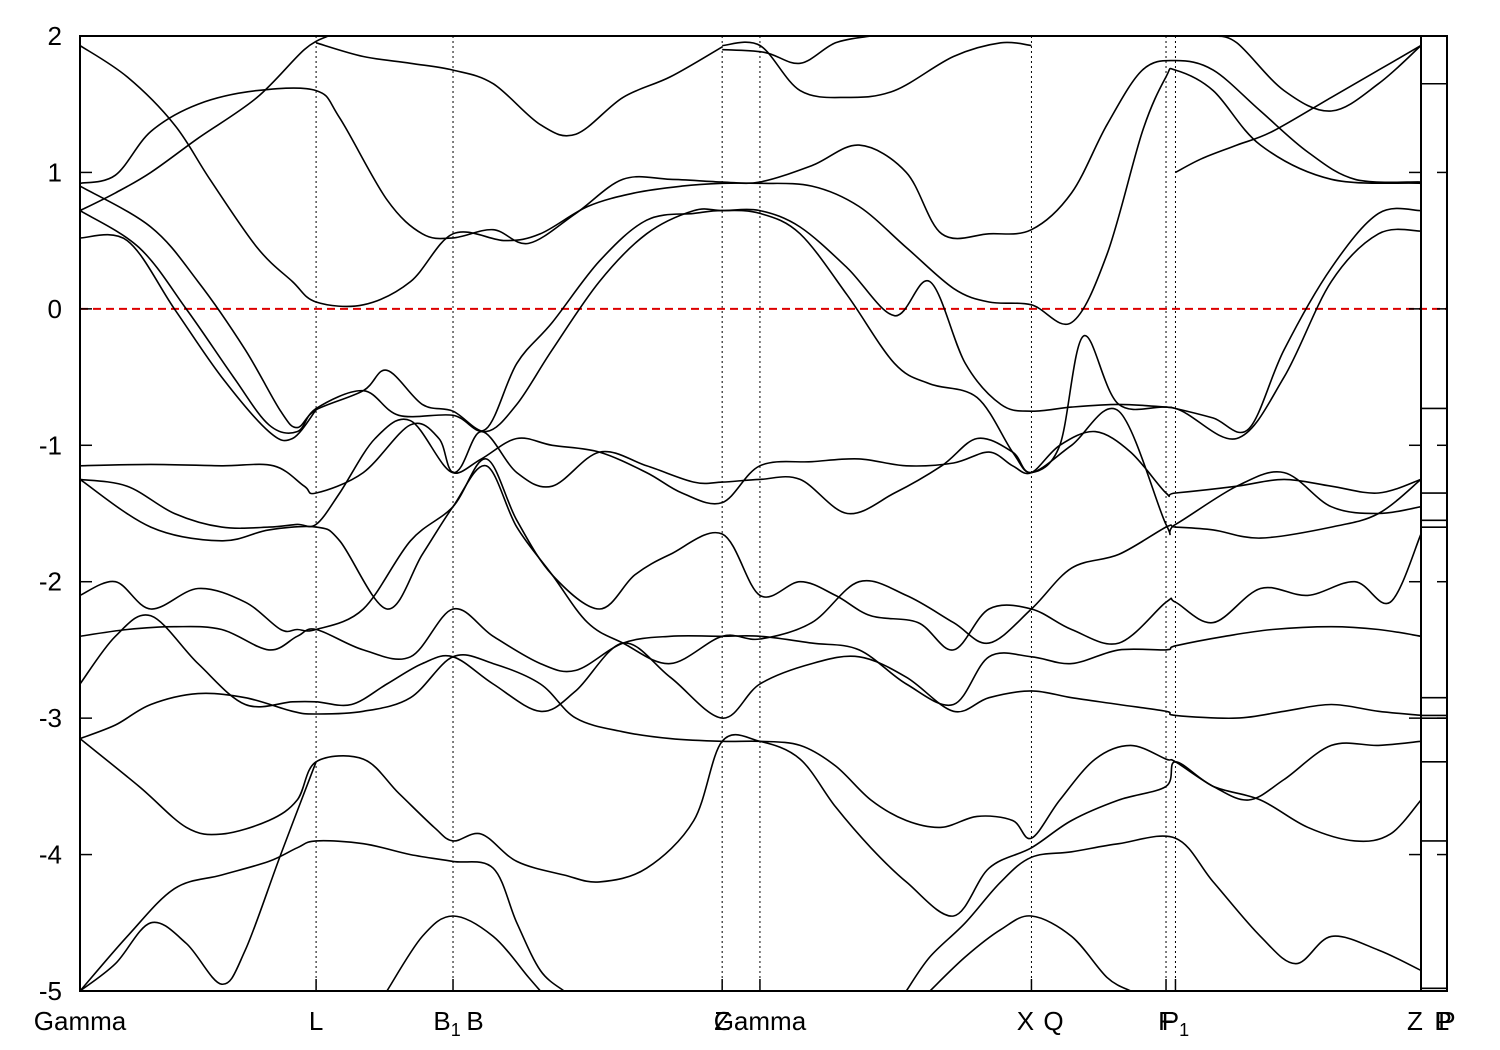 This screenshot has height=1050, width=1500. I want to click on y-tick-label: 0, so click(55, 309).